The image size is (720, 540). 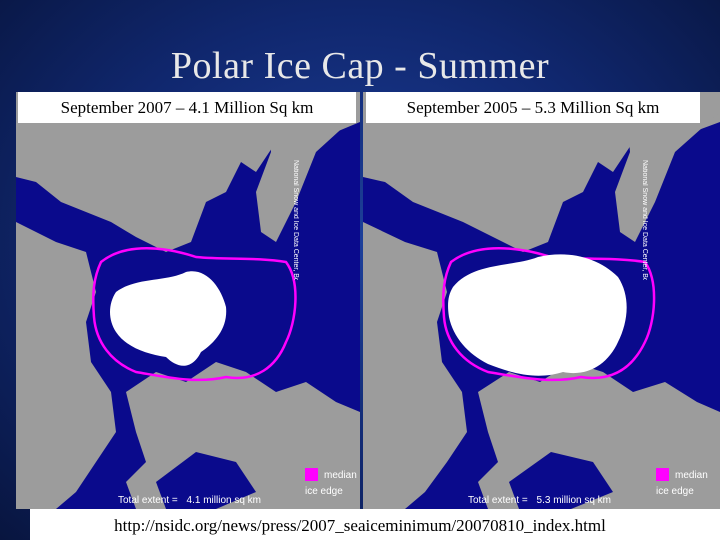 I want to click on map-caption-2005: September 2005 – 5.3 Million Sq km, so click(x=533, y=107).